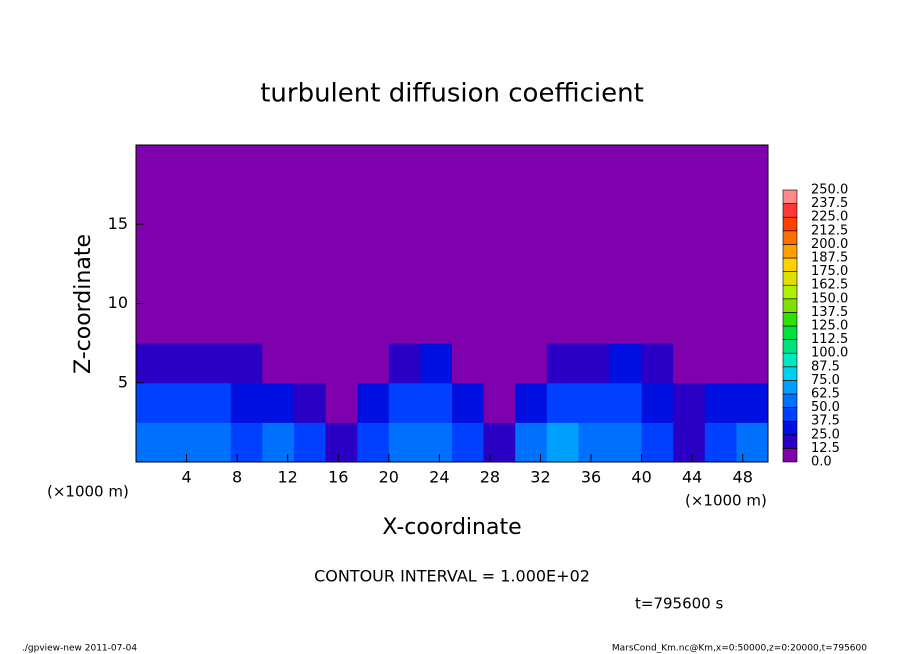 This screenshot has width=904, height=654. I want to click on x-axis-title: X-coordinate, so click(451, 527).